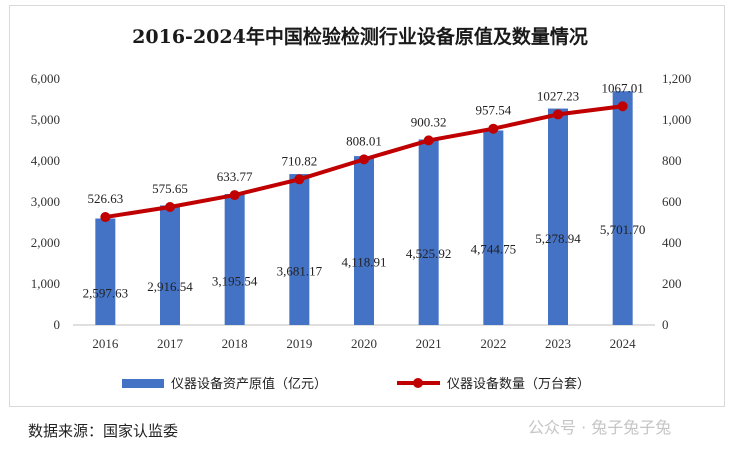 Image resolution: width=736 pixels, height=452 pixels. I want to click on source-note: 数据来源：国家认监委, so click(103, 431).